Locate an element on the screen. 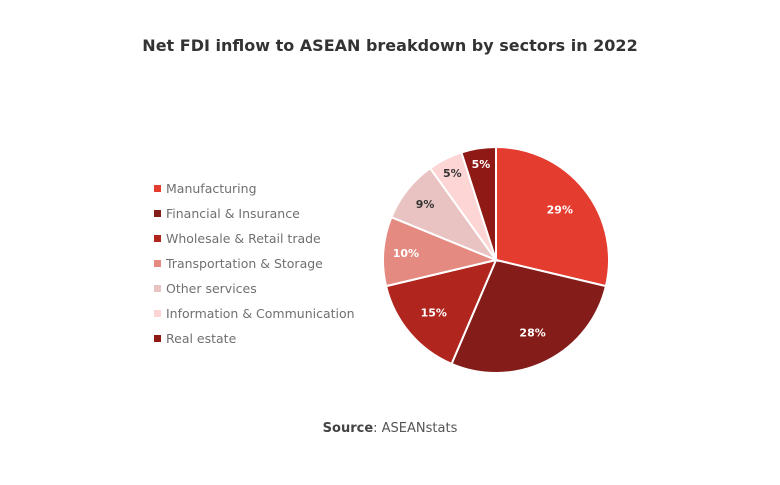 Image resolution: width=780 pixels, height=485 pixels. legend-item: Other services is located at coordinates (254, 288).